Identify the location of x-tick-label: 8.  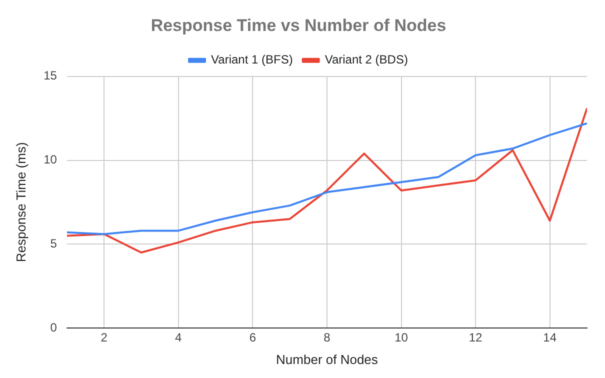
(327, 337).